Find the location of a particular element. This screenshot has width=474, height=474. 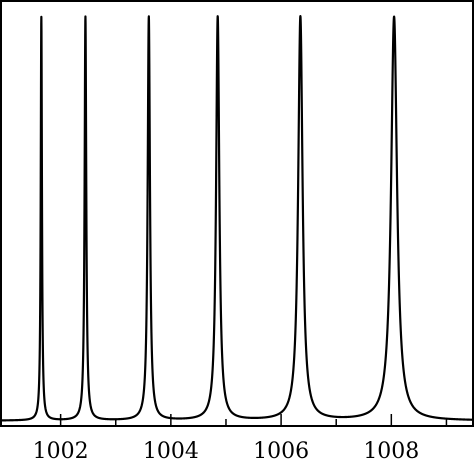

x-tick-label: 1004 is located at coordinates (171, 451).